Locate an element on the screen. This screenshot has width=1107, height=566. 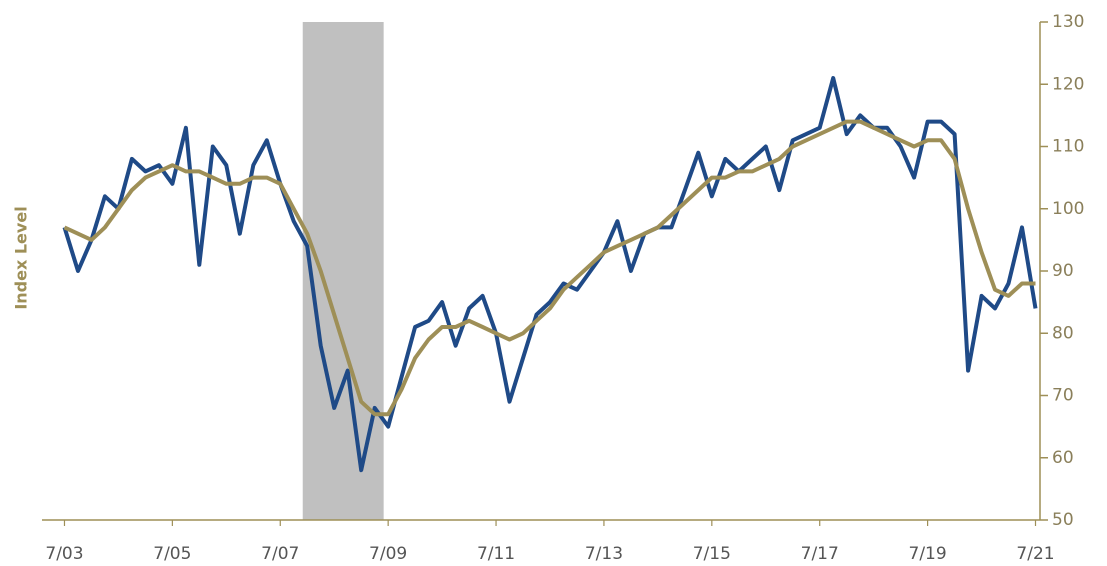
x-tick-label: 7/09 is located at coordinates (388, 554).